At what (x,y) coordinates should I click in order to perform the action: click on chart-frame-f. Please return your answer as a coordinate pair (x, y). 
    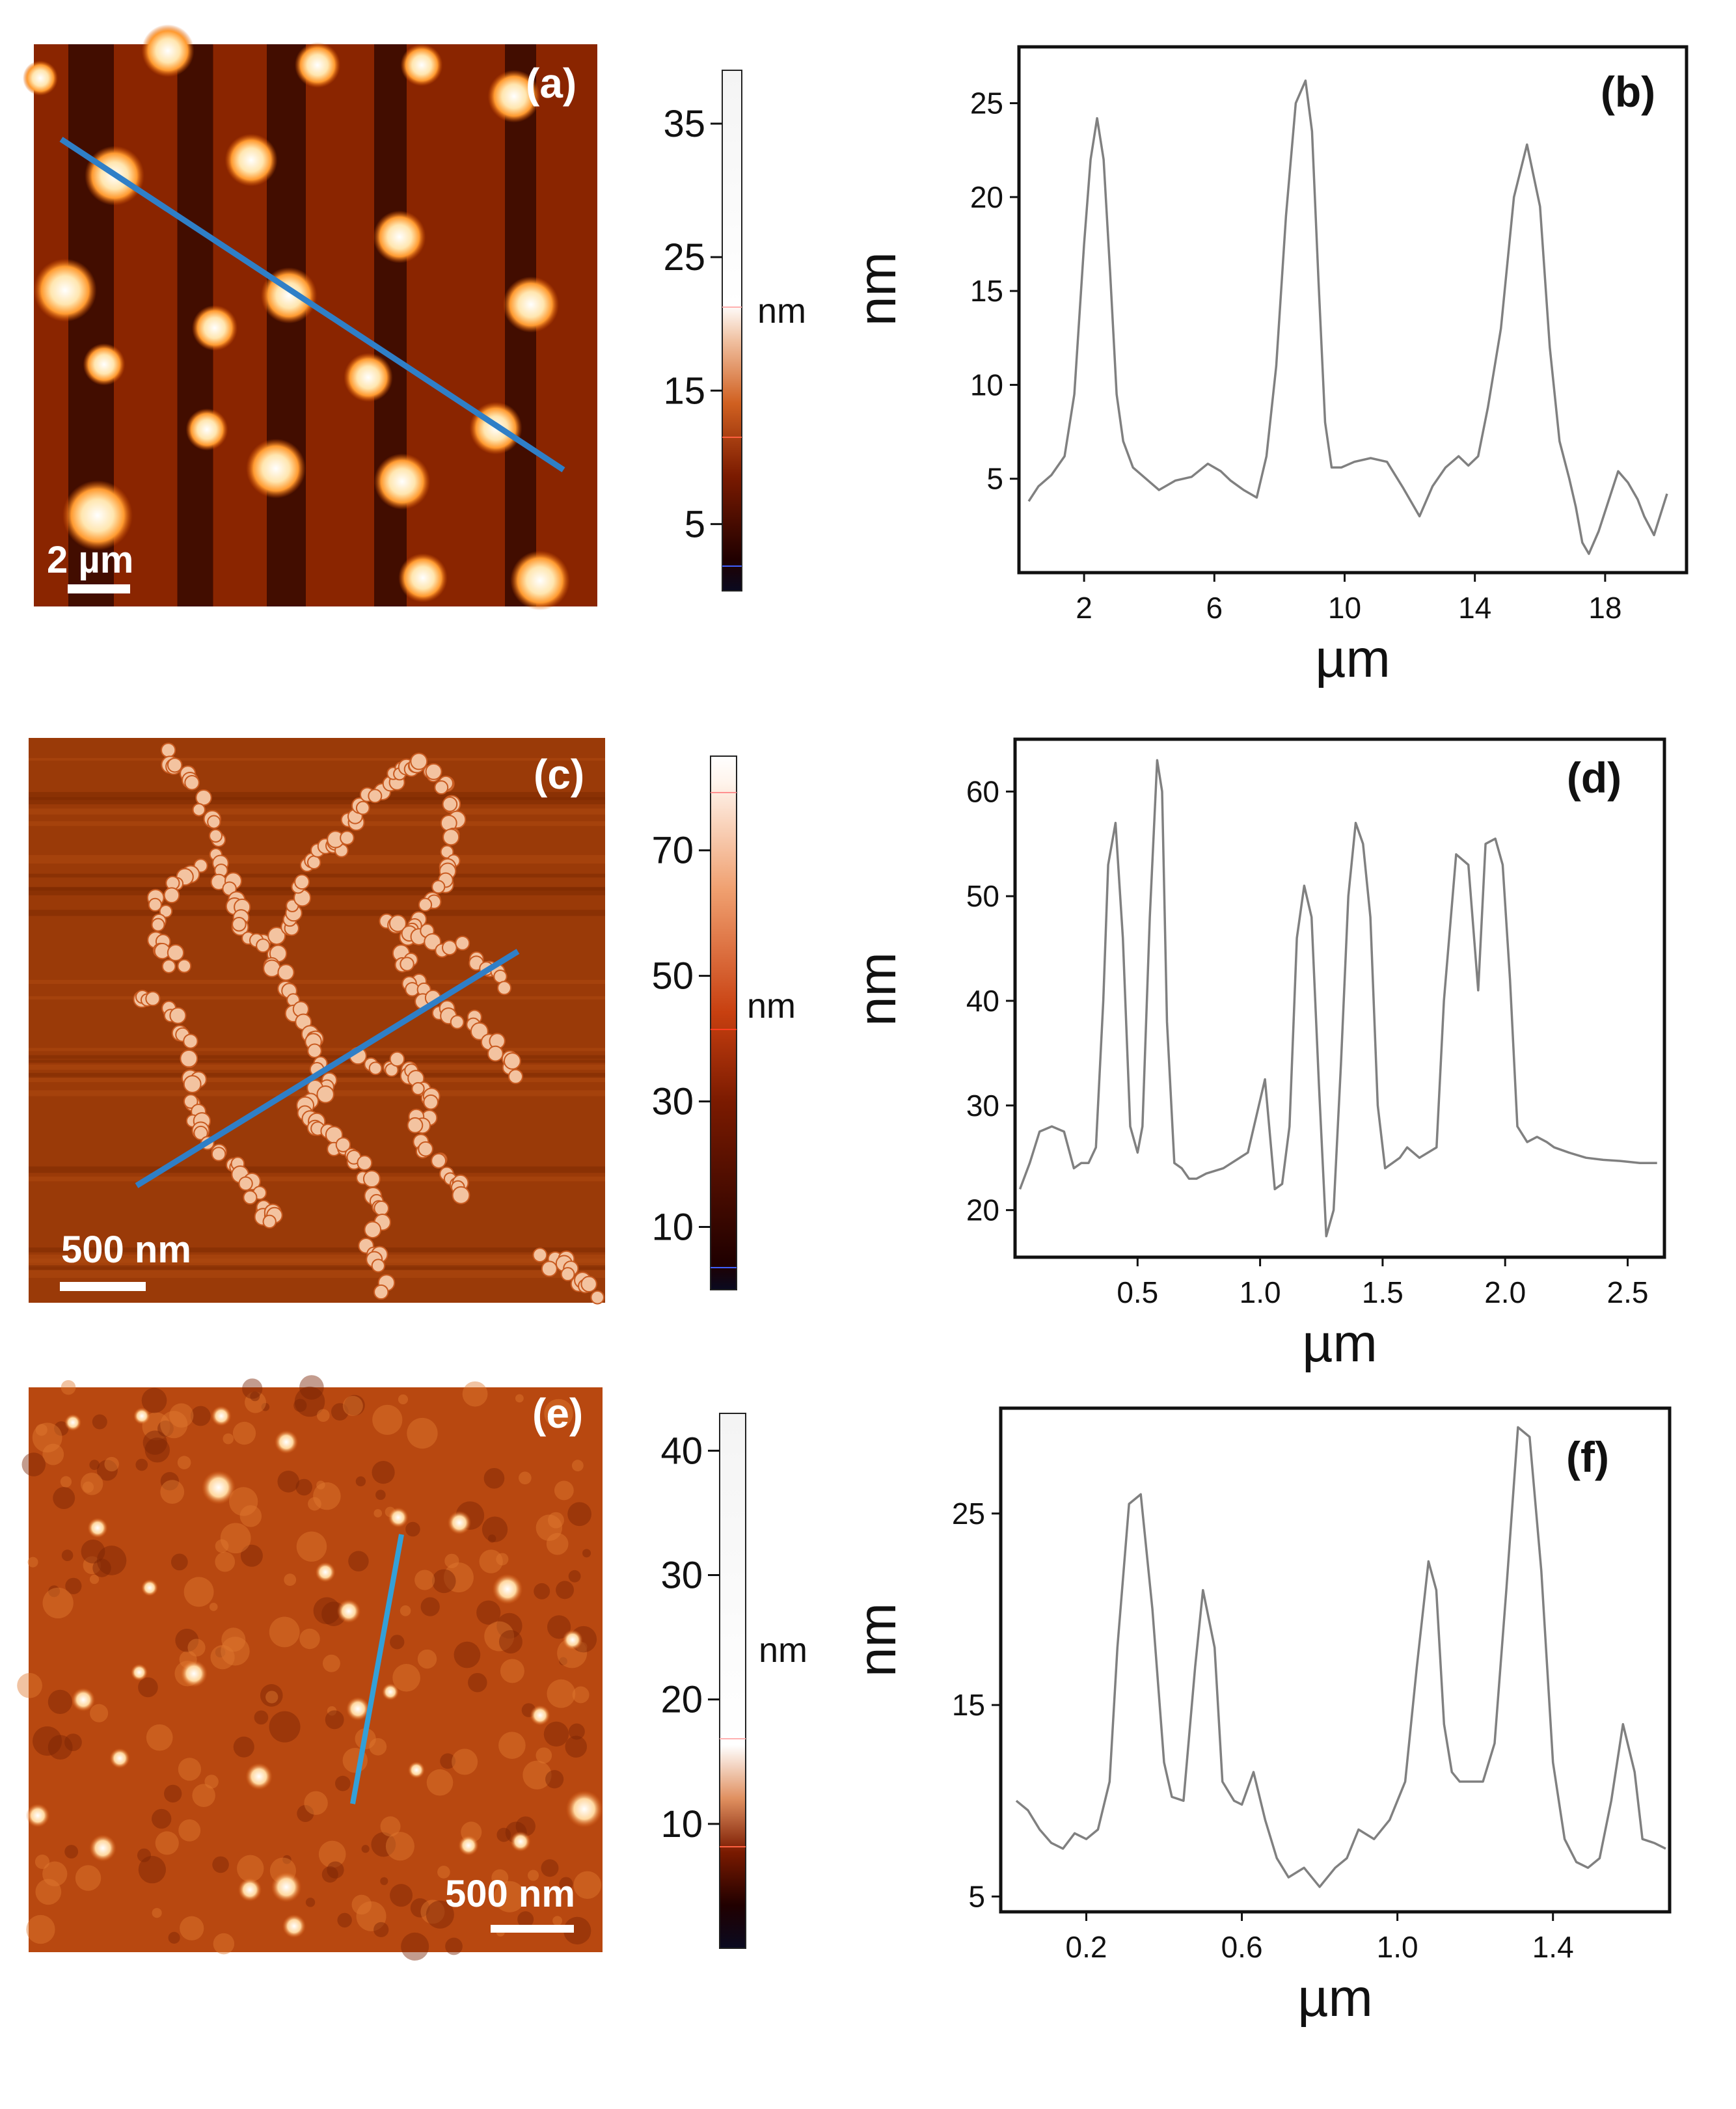
    Looking at the image, I should click on (1336, 1660).